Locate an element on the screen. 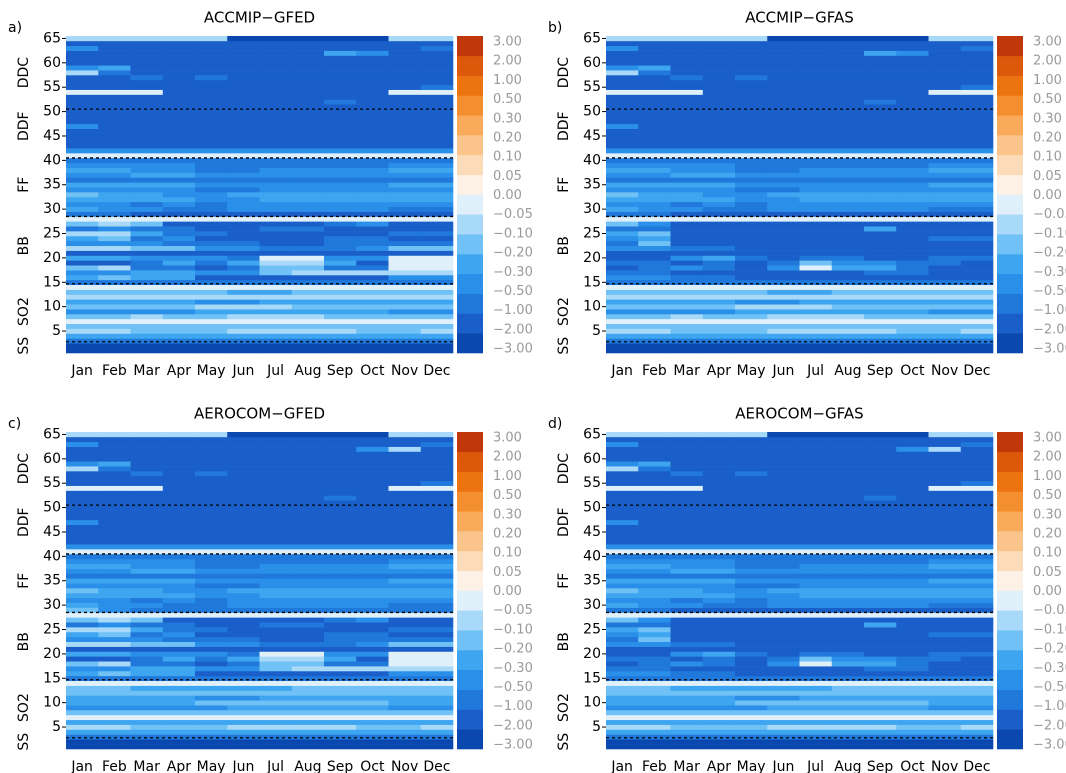 The width and height of the screenshot is (1066, 773). chart-title: ACCMIP−GFAS is located at coordinates (799, 18).